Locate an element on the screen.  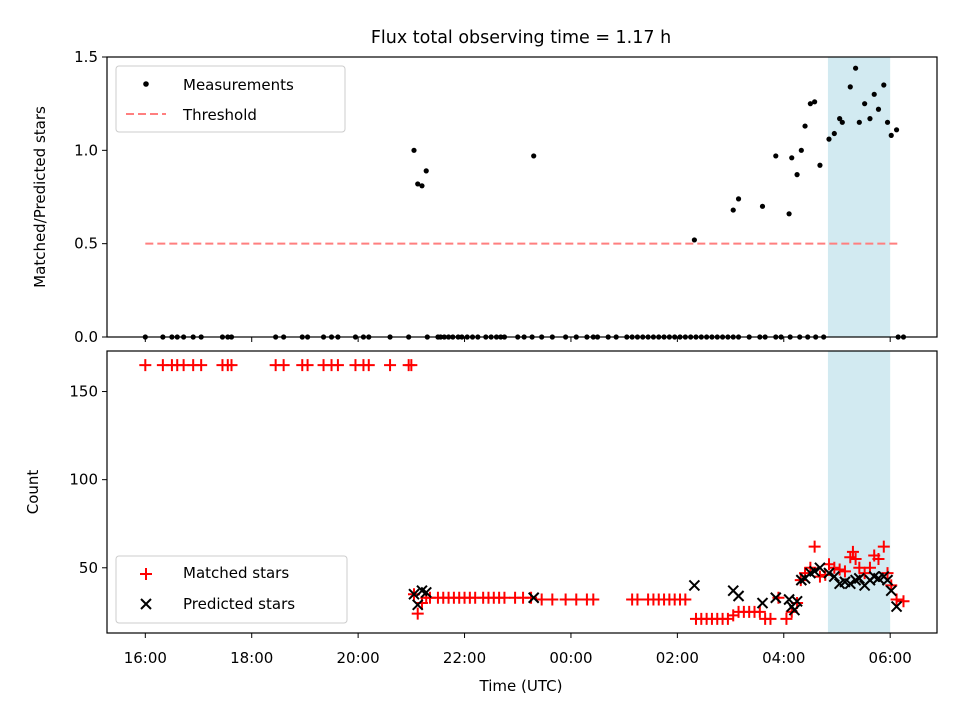
ratio-highlight-span is located at coordinates (859, 197).